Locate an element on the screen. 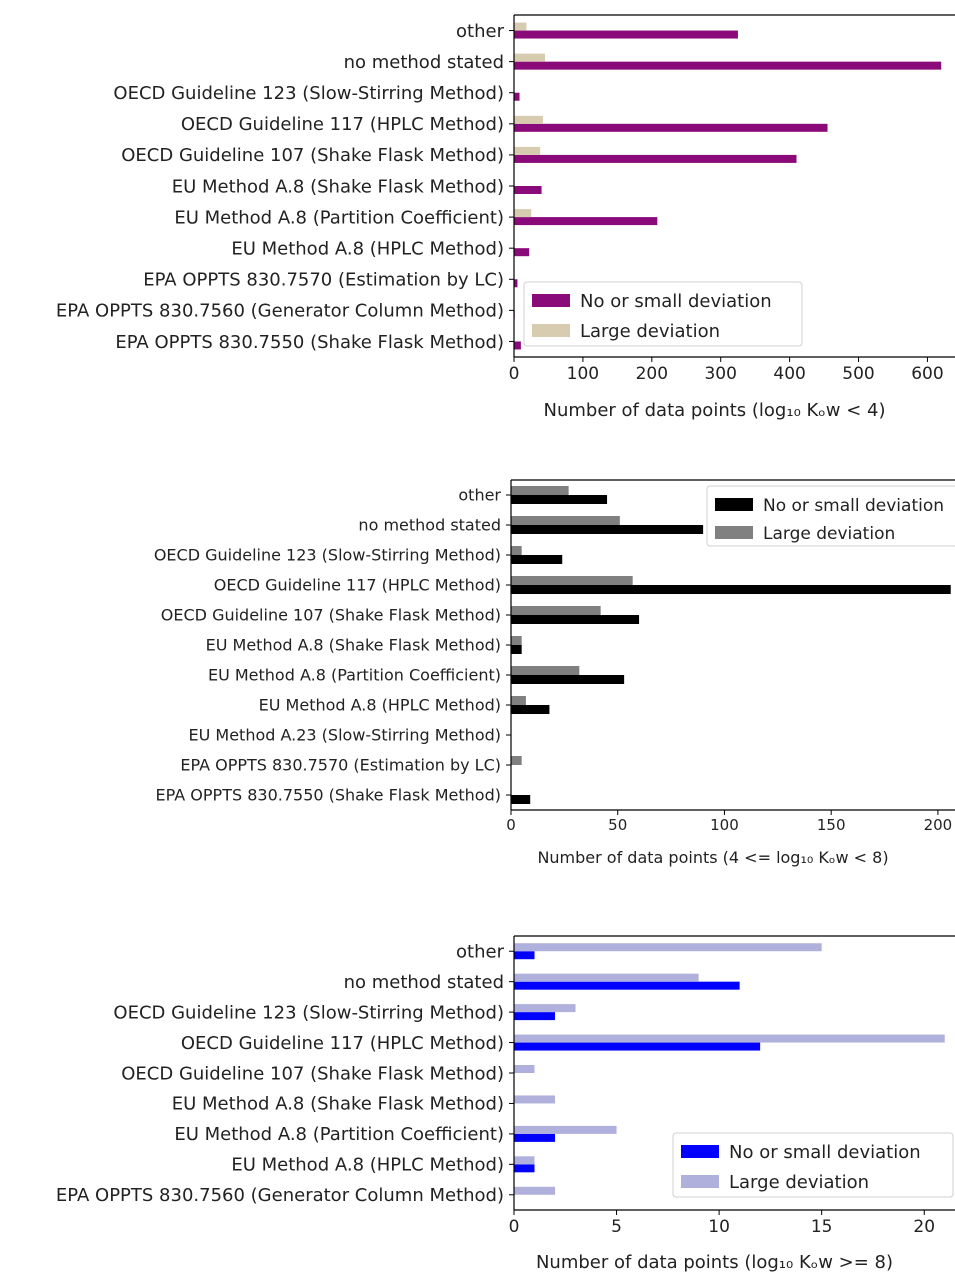  x-tick-label: 300 is located at coordinates (720, 374).